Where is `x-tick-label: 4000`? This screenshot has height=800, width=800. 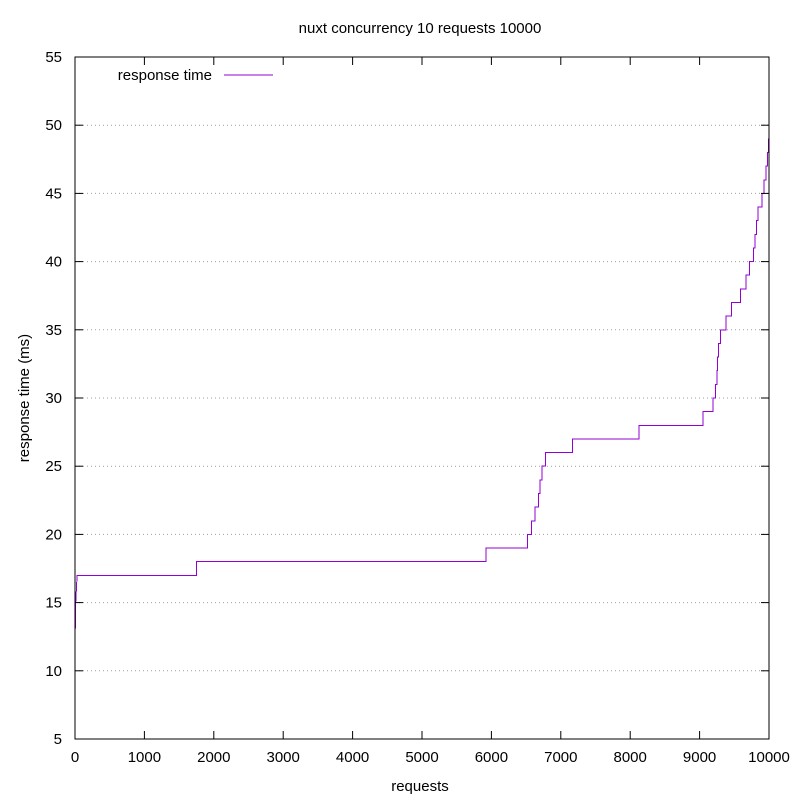 x-tick-label: 4000 is located at coordinates (352, 757).